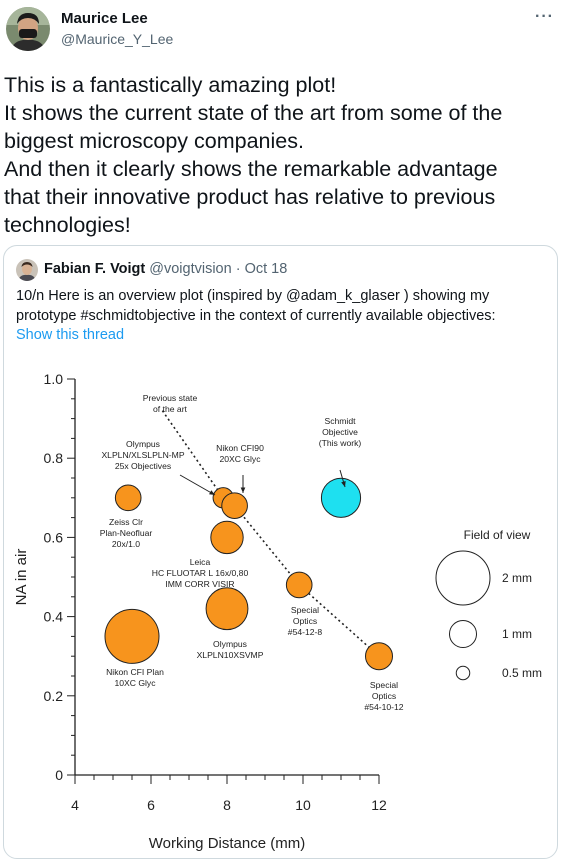 Image resolution: width=563 pixels, height=866 pixels. I want to click on tweet-text-line: technologies!, so click(67, 225).